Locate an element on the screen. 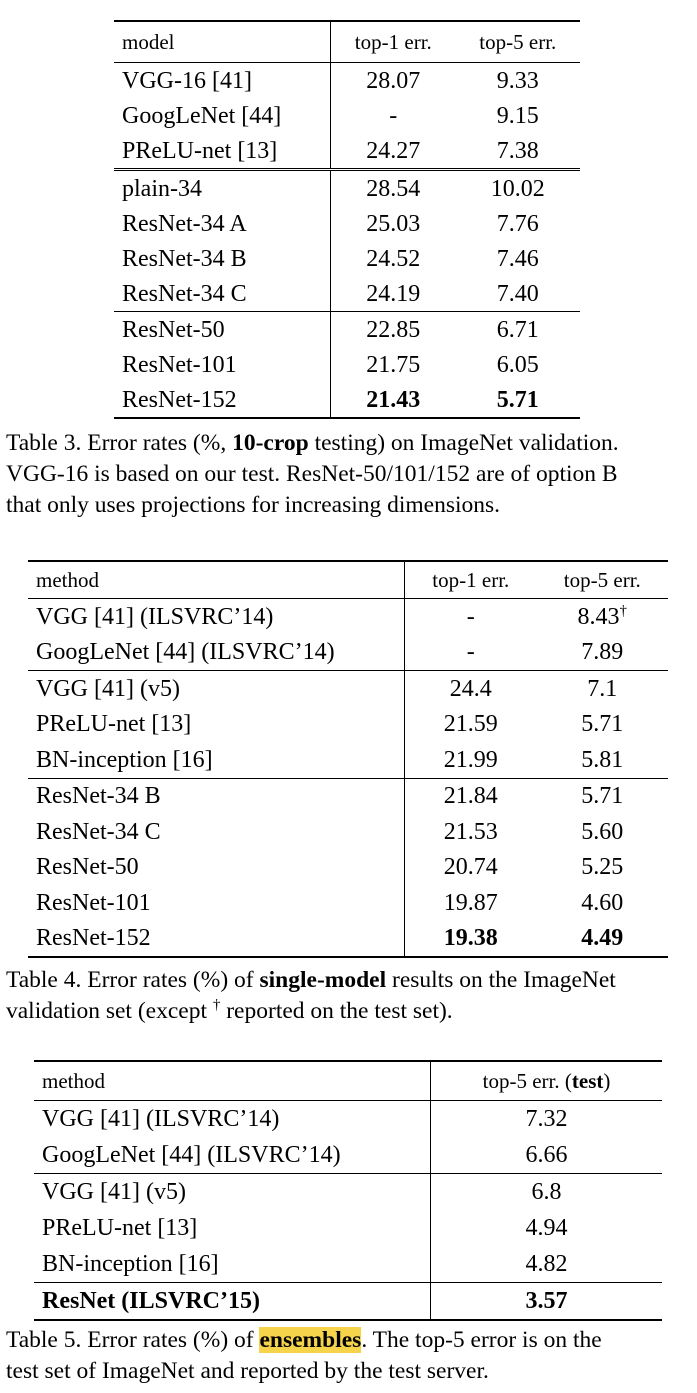 The height and width of the screenshot is (1393, 697). table-row: ResNet-34 A 25.03 7.76 is located at coordinates (347, 223).